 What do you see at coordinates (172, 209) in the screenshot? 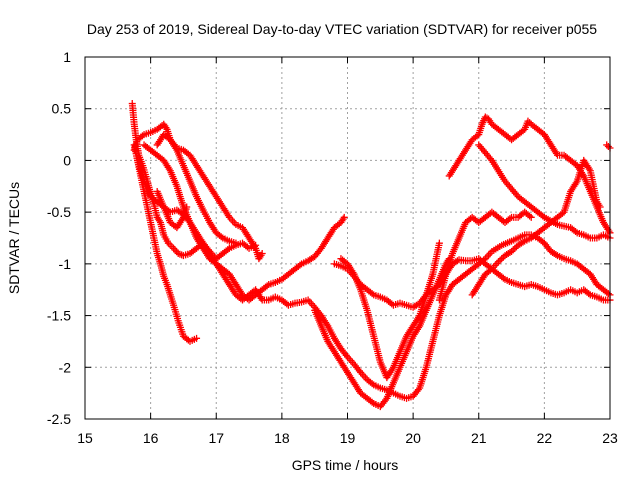
I see `series-s7` at bounding box center [172, 209].